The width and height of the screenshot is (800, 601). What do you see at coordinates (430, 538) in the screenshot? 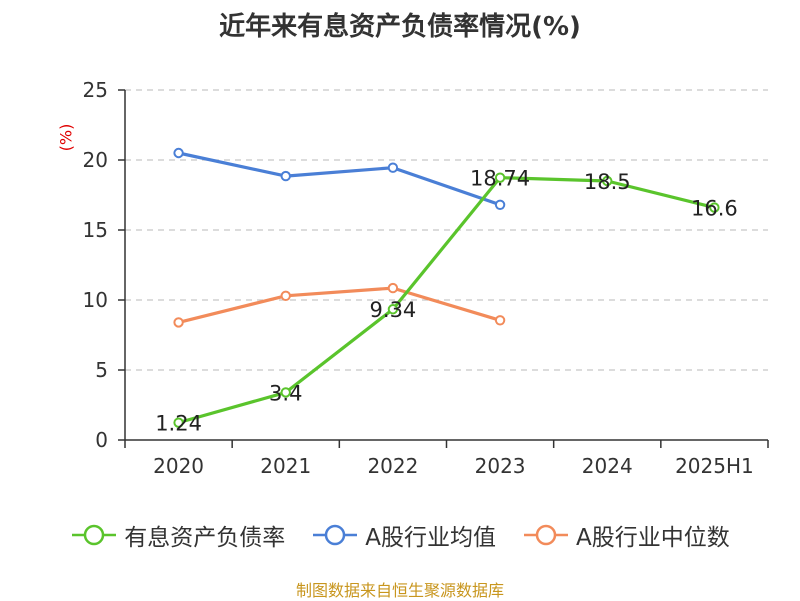
I see `legend-label: A股行业均值` at bounding box center [430, 538].